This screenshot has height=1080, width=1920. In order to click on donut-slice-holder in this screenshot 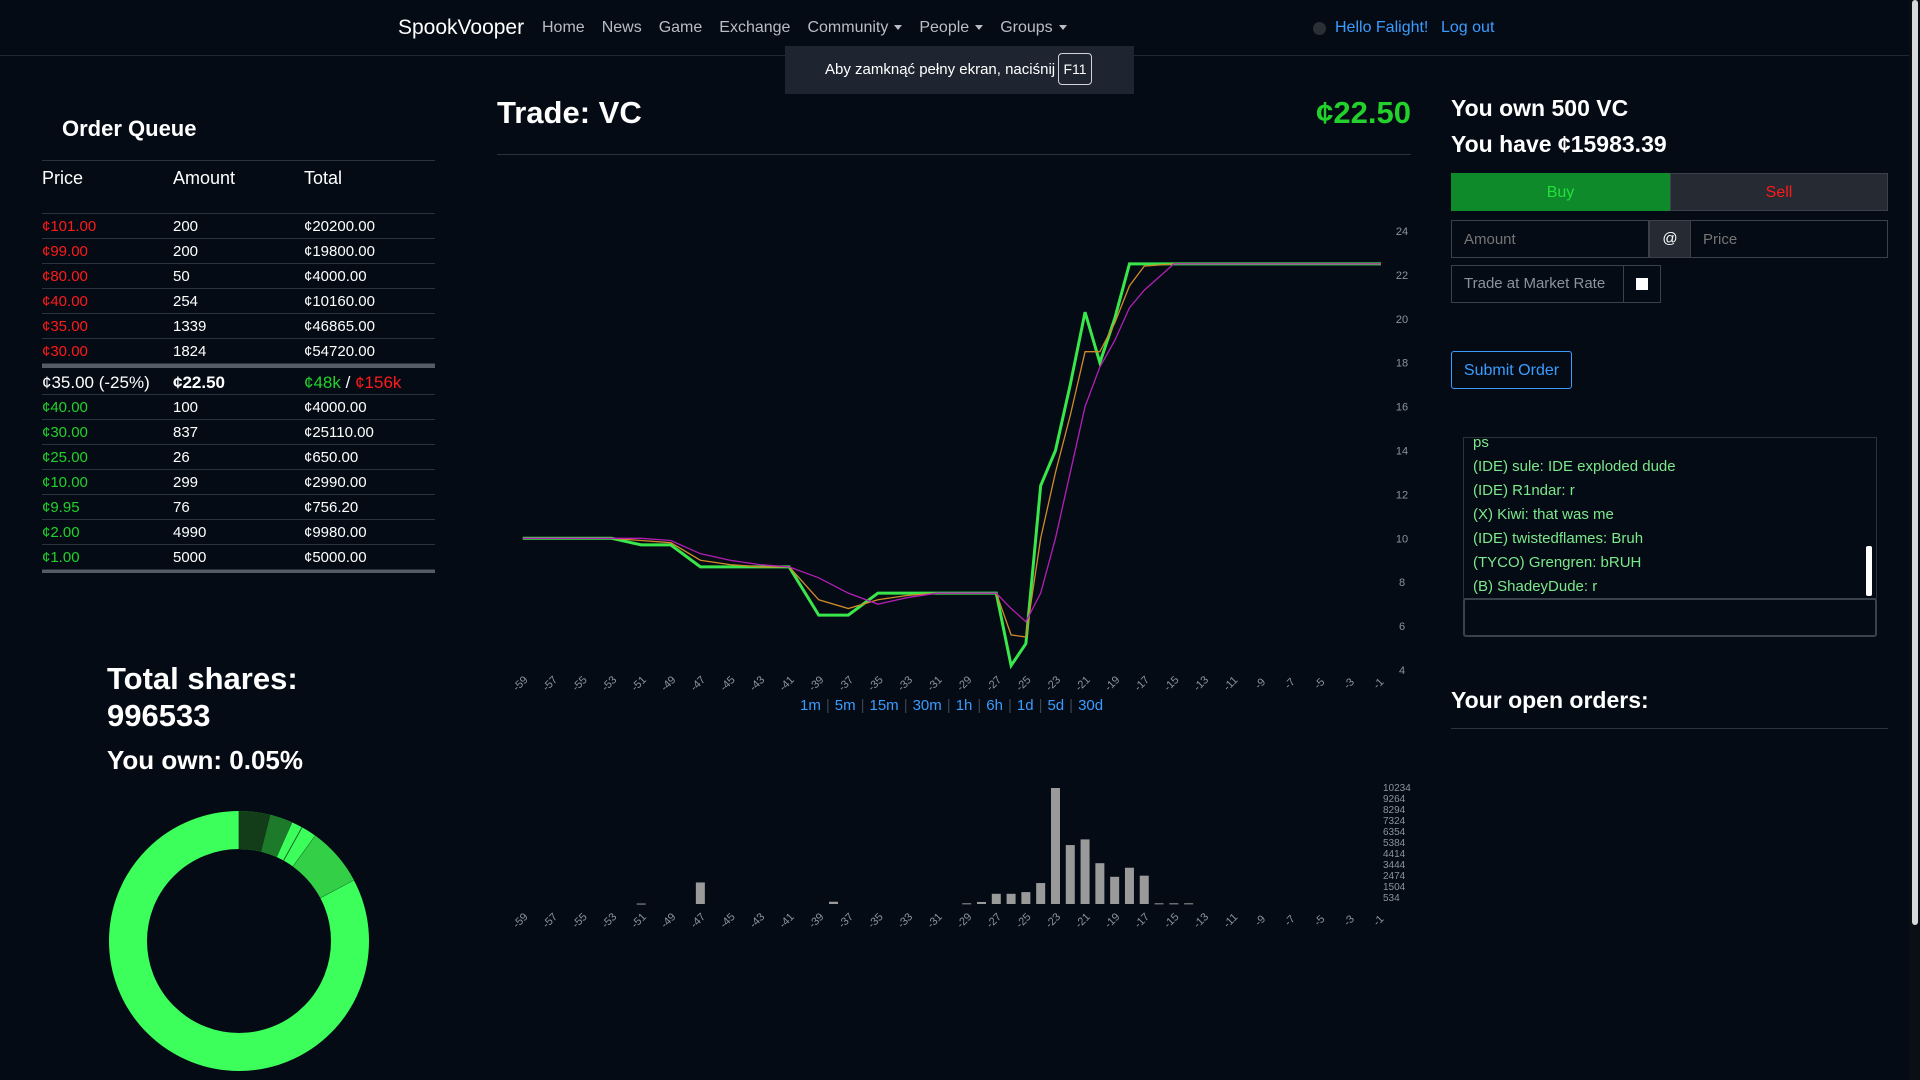, I will do `click(323, 866)`.